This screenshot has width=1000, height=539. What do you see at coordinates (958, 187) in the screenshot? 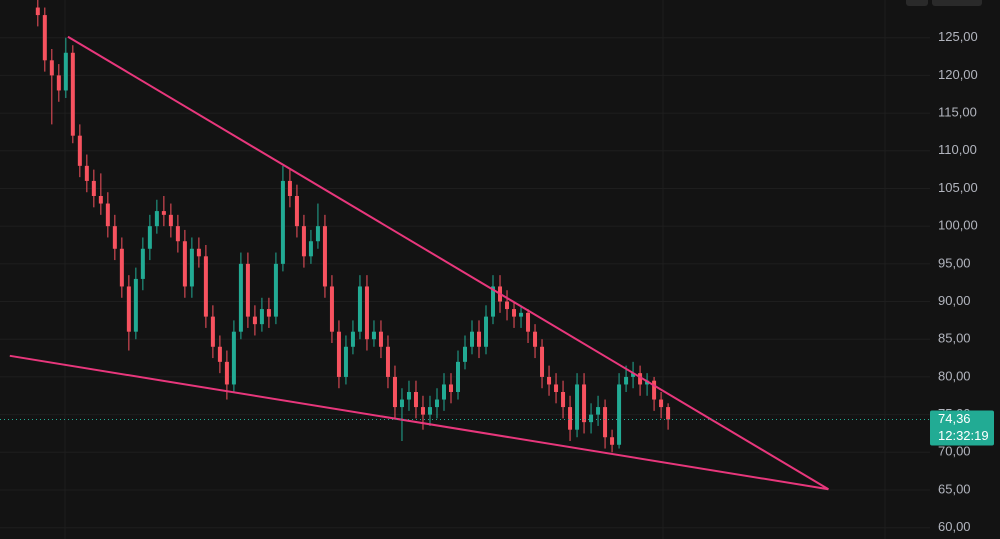
I see `y-tick-label: 105,00` at bounding box center [958, 187].